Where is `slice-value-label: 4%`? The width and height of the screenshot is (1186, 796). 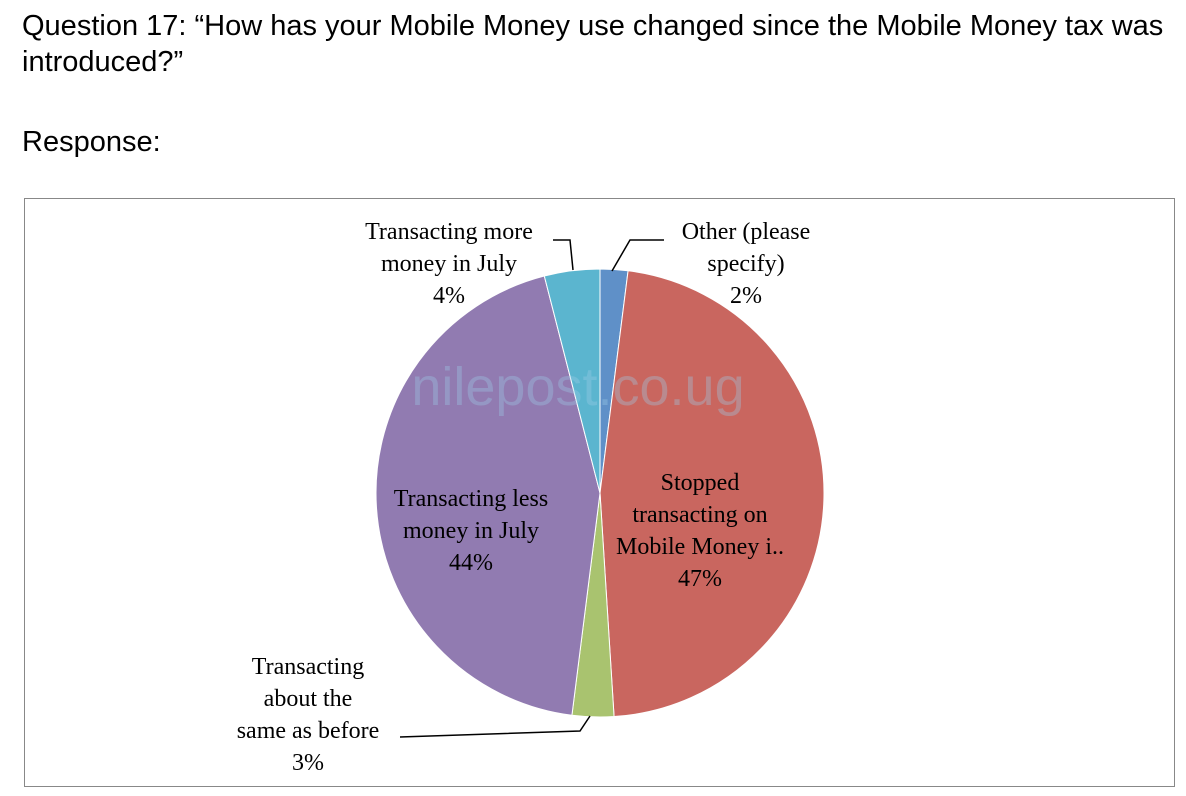
slice-value-label: 4% is located at coordinates (449, 296).